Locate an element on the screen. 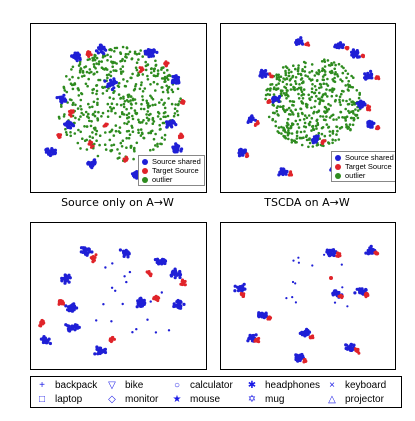 Image resolution: width=415 pixels, height=421 pixels. class-legend-item-headphones: ✱ headphones is located at coordinates (282, 385).